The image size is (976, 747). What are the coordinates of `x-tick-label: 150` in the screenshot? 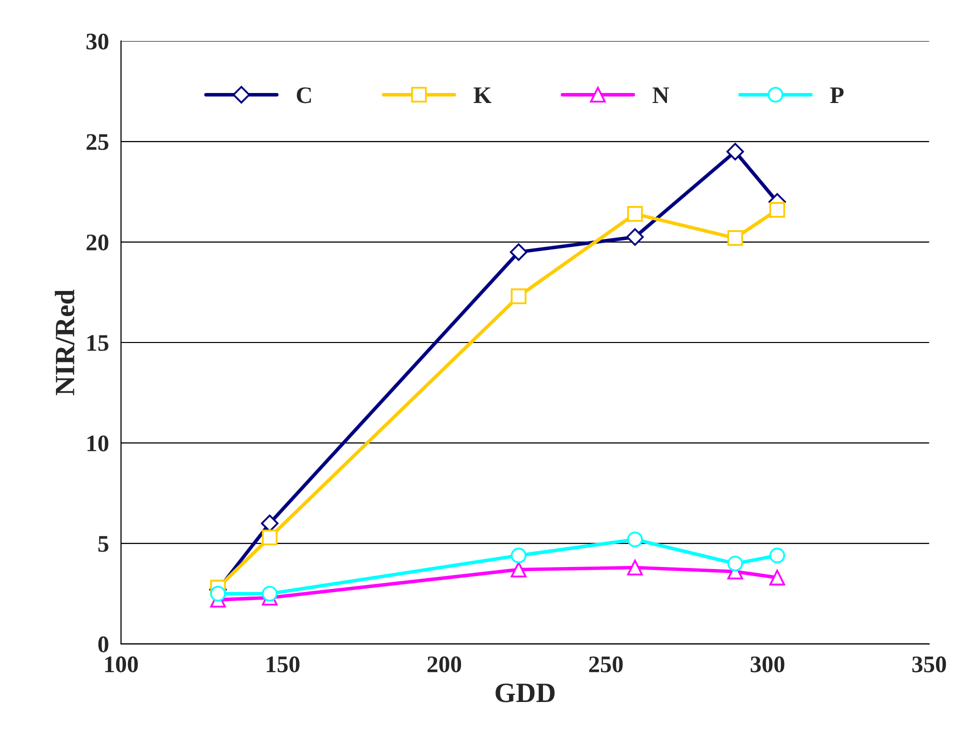 It's located at (283, 664).